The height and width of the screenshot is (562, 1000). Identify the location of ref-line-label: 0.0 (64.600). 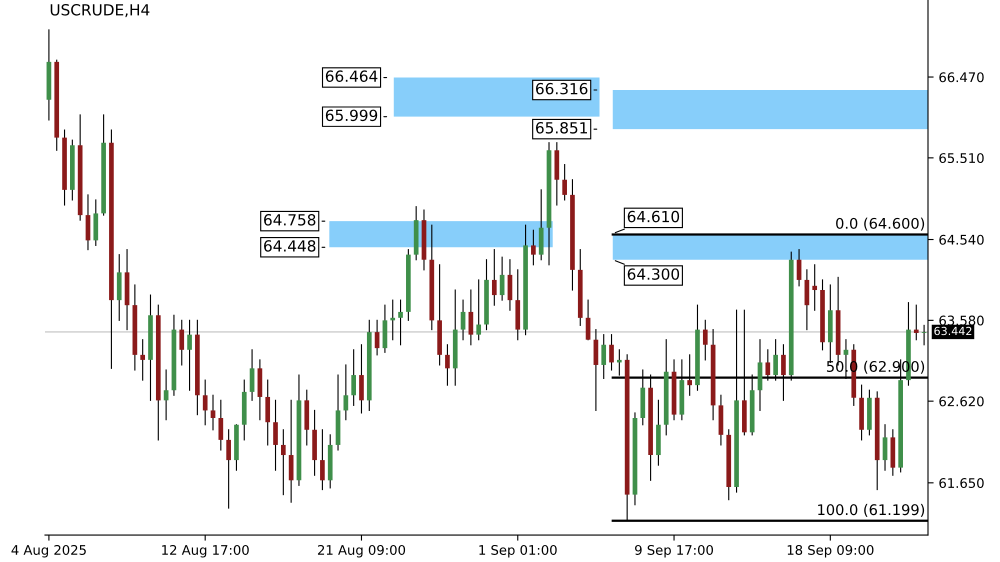
(880, 224).